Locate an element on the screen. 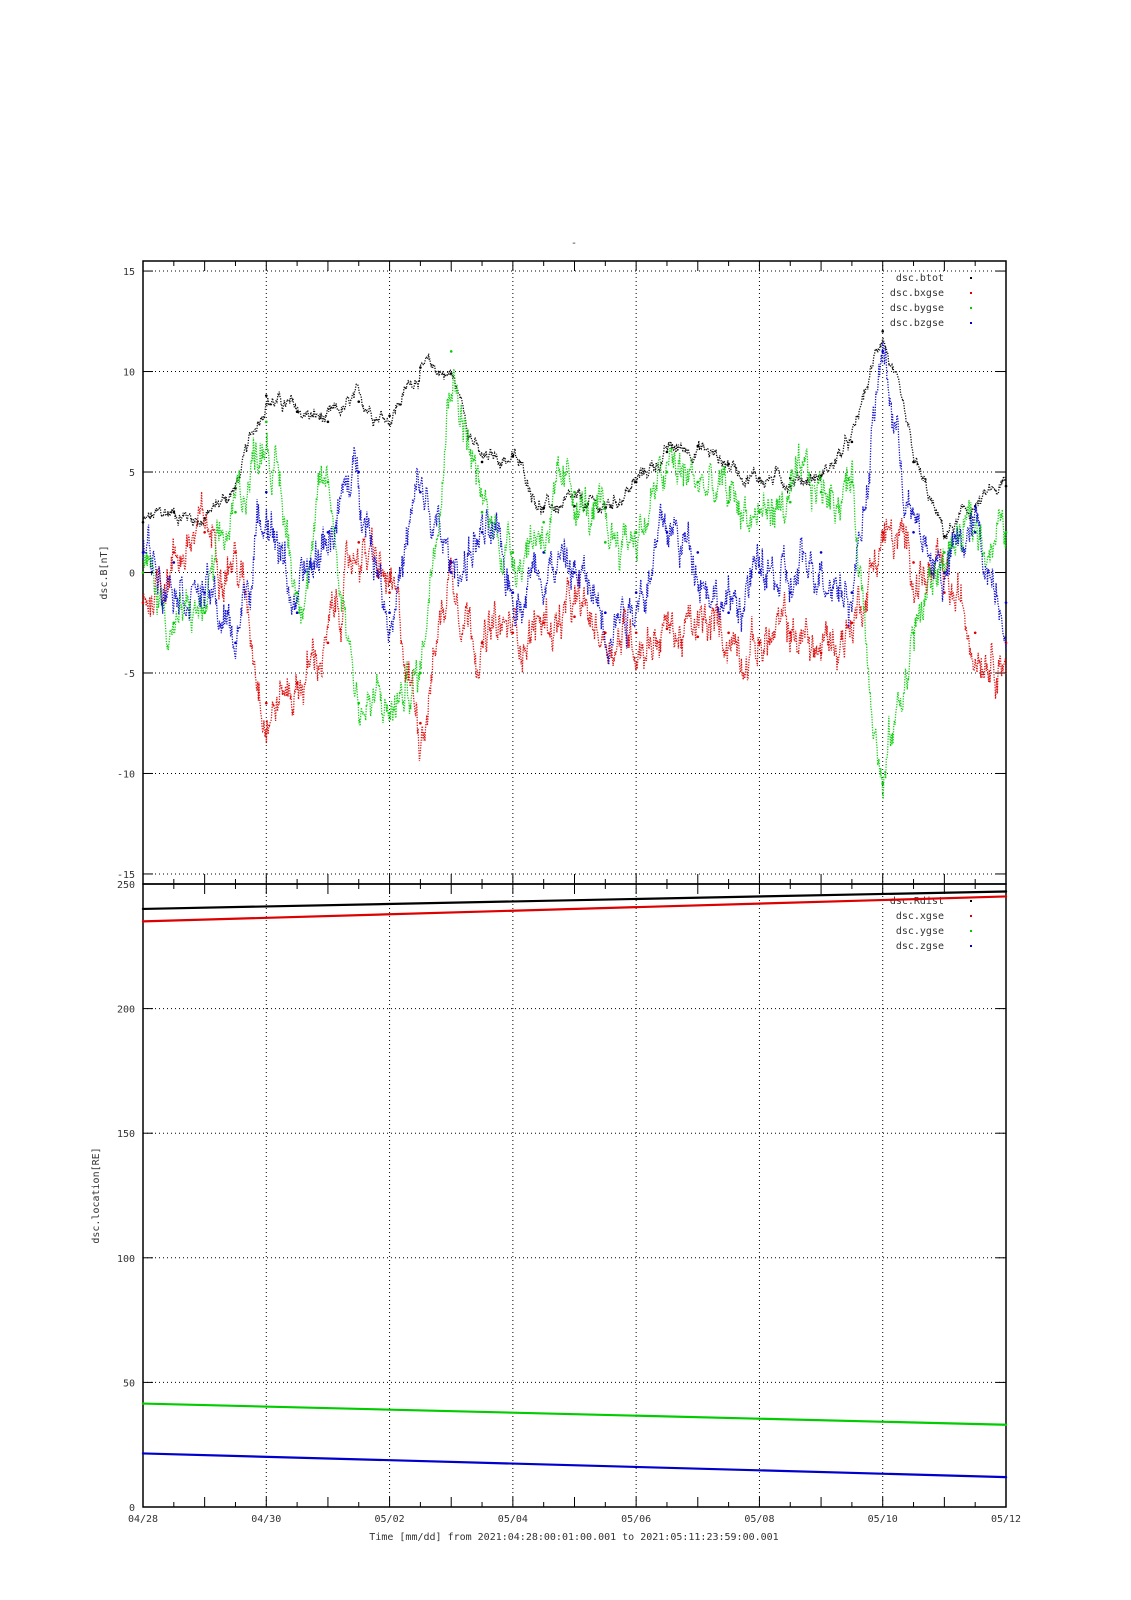 This screenshot has width=1131, height=1600. legend-entry-dsc.zgse: dsc.zgse is located at coordinates (920, 946).